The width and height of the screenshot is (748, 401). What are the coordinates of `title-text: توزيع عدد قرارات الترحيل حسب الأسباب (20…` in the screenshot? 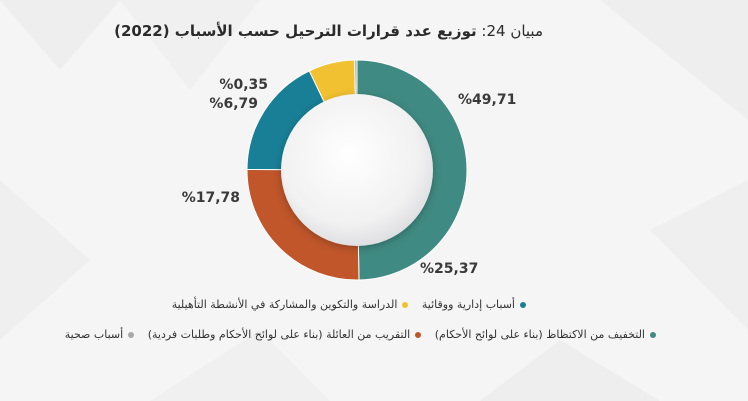 It's located at (295, 31).